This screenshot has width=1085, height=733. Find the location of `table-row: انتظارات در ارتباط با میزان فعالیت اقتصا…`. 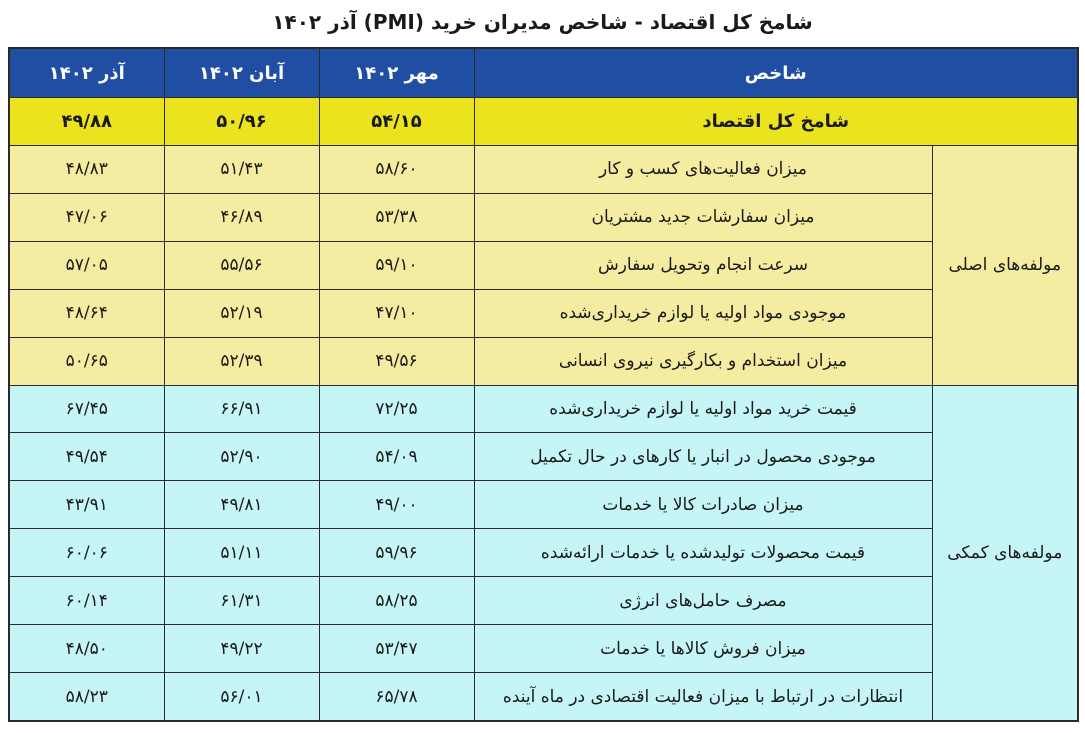

table-row: انتظارات در ارتباط با میزان فعالیت اقتصا… is located at coordinates (543, 697).